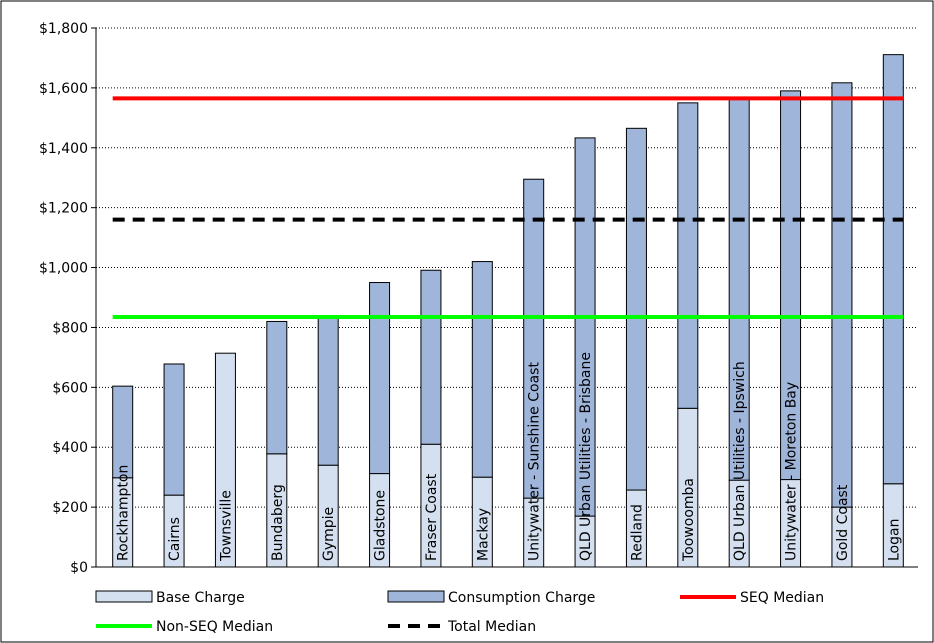 This screenshot has height=643, width=934. I want to click on category-label: Unitywater - Moreton Bay, so click(792, 471).